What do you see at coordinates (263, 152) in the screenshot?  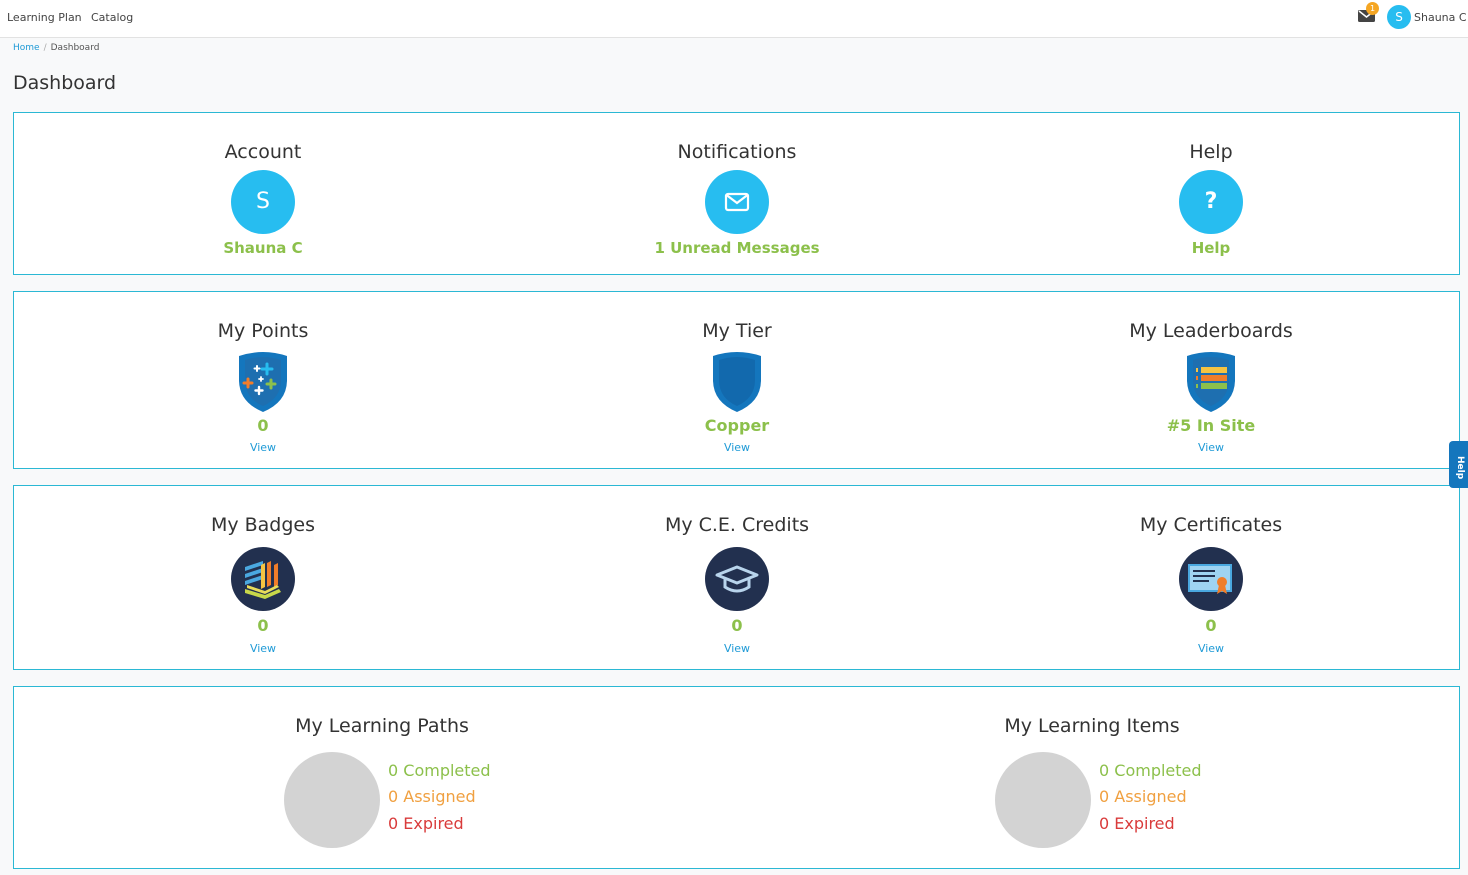 I see `account-title: Account` at bounding box center [263, 152].